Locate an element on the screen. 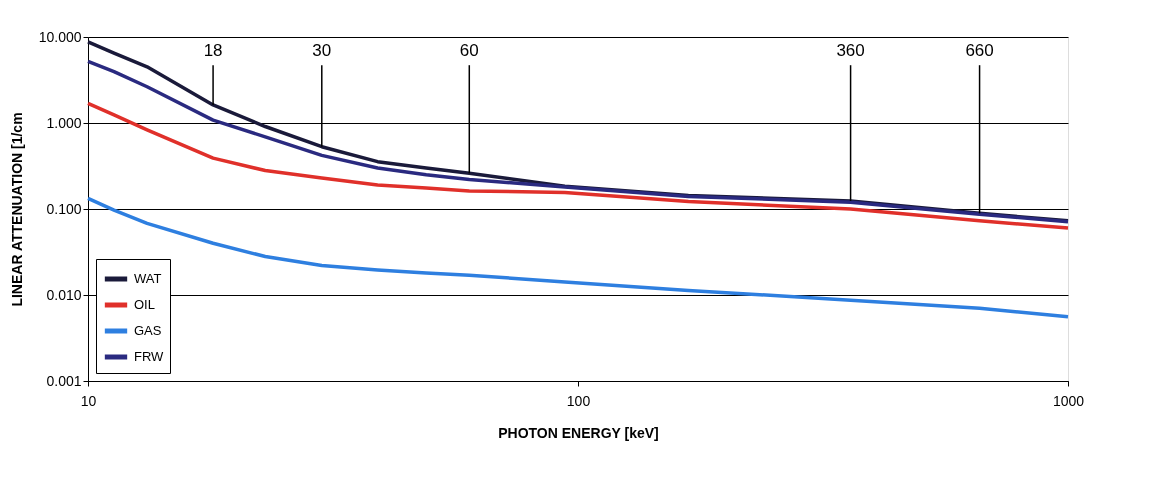 The width and height of the screenshot is (1157, 500). x-tick-label: 1000 is located at coordinates (1068, 400).